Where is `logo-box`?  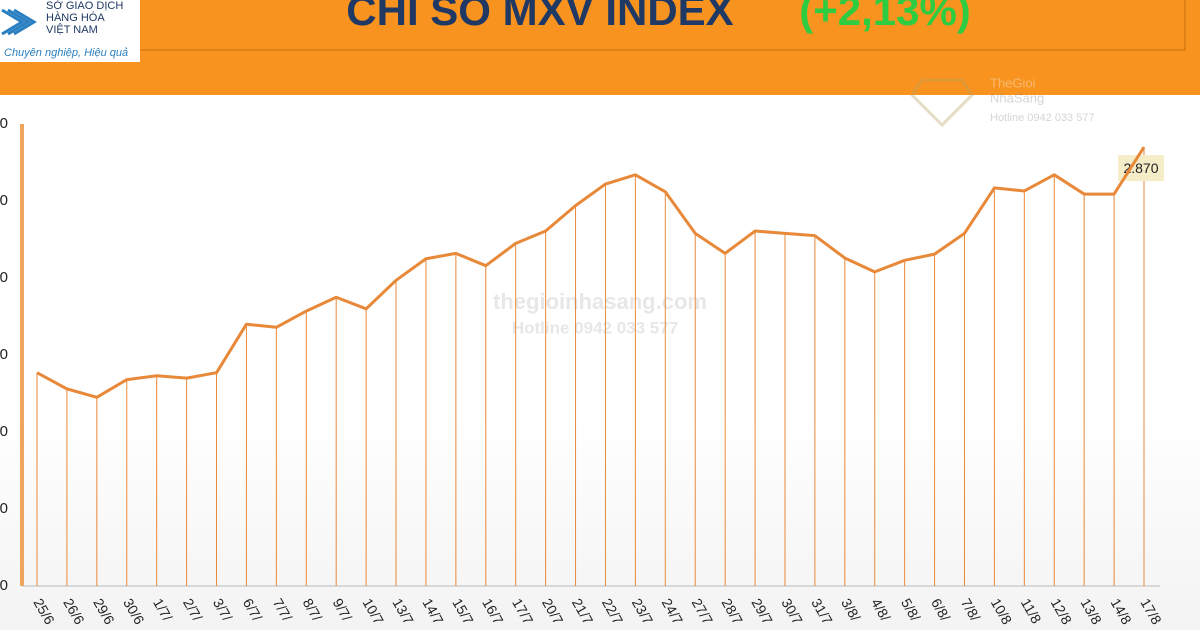 logo-box is located at coordinates (70, 31).